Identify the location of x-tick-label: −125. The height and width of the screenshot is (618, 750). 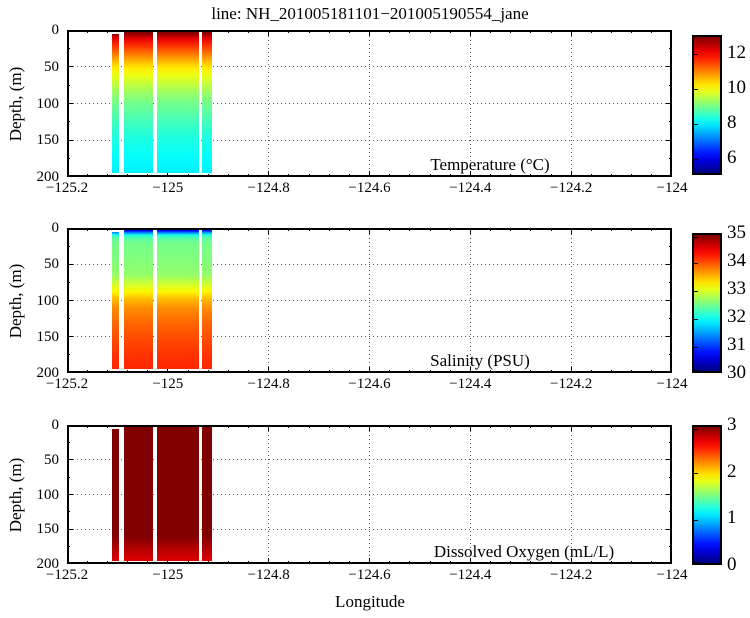
(168, 384).